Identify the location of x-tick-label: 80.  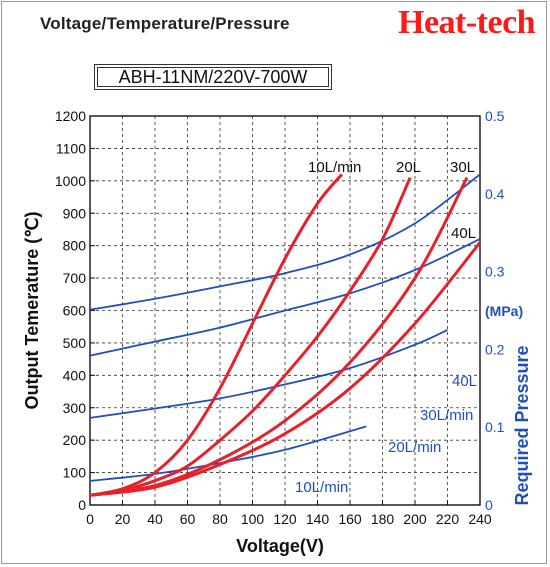
(220, 519).